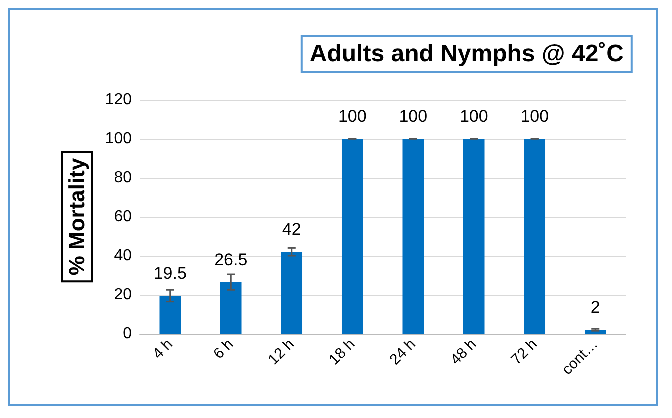  I want to click on y-tick-label: 0, so click(127, 334).